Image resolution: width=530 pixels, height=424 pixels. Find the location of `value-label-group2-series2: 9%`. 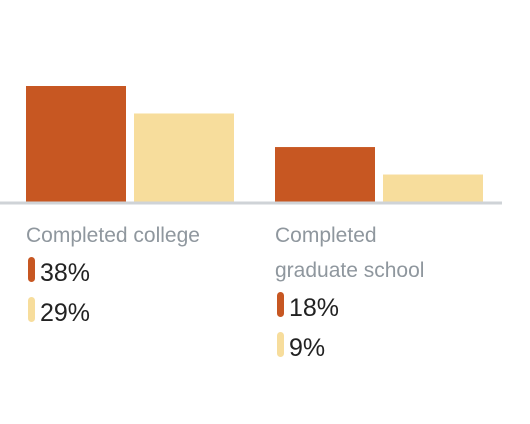

value-label-group2-series2: 9% is located at coordinates (307, 348).